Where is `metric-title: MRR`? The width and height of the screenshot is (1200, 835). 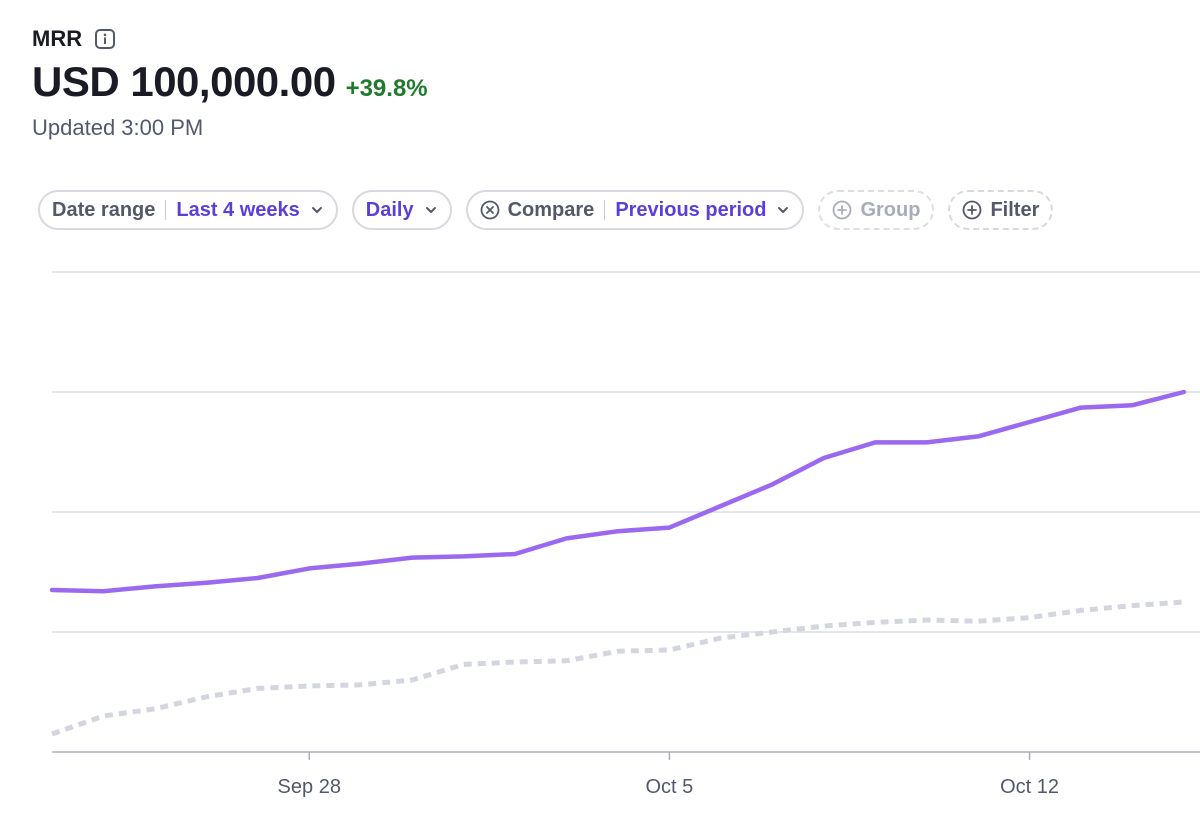
metric-title: MRR is located at coordinates (74, 39).